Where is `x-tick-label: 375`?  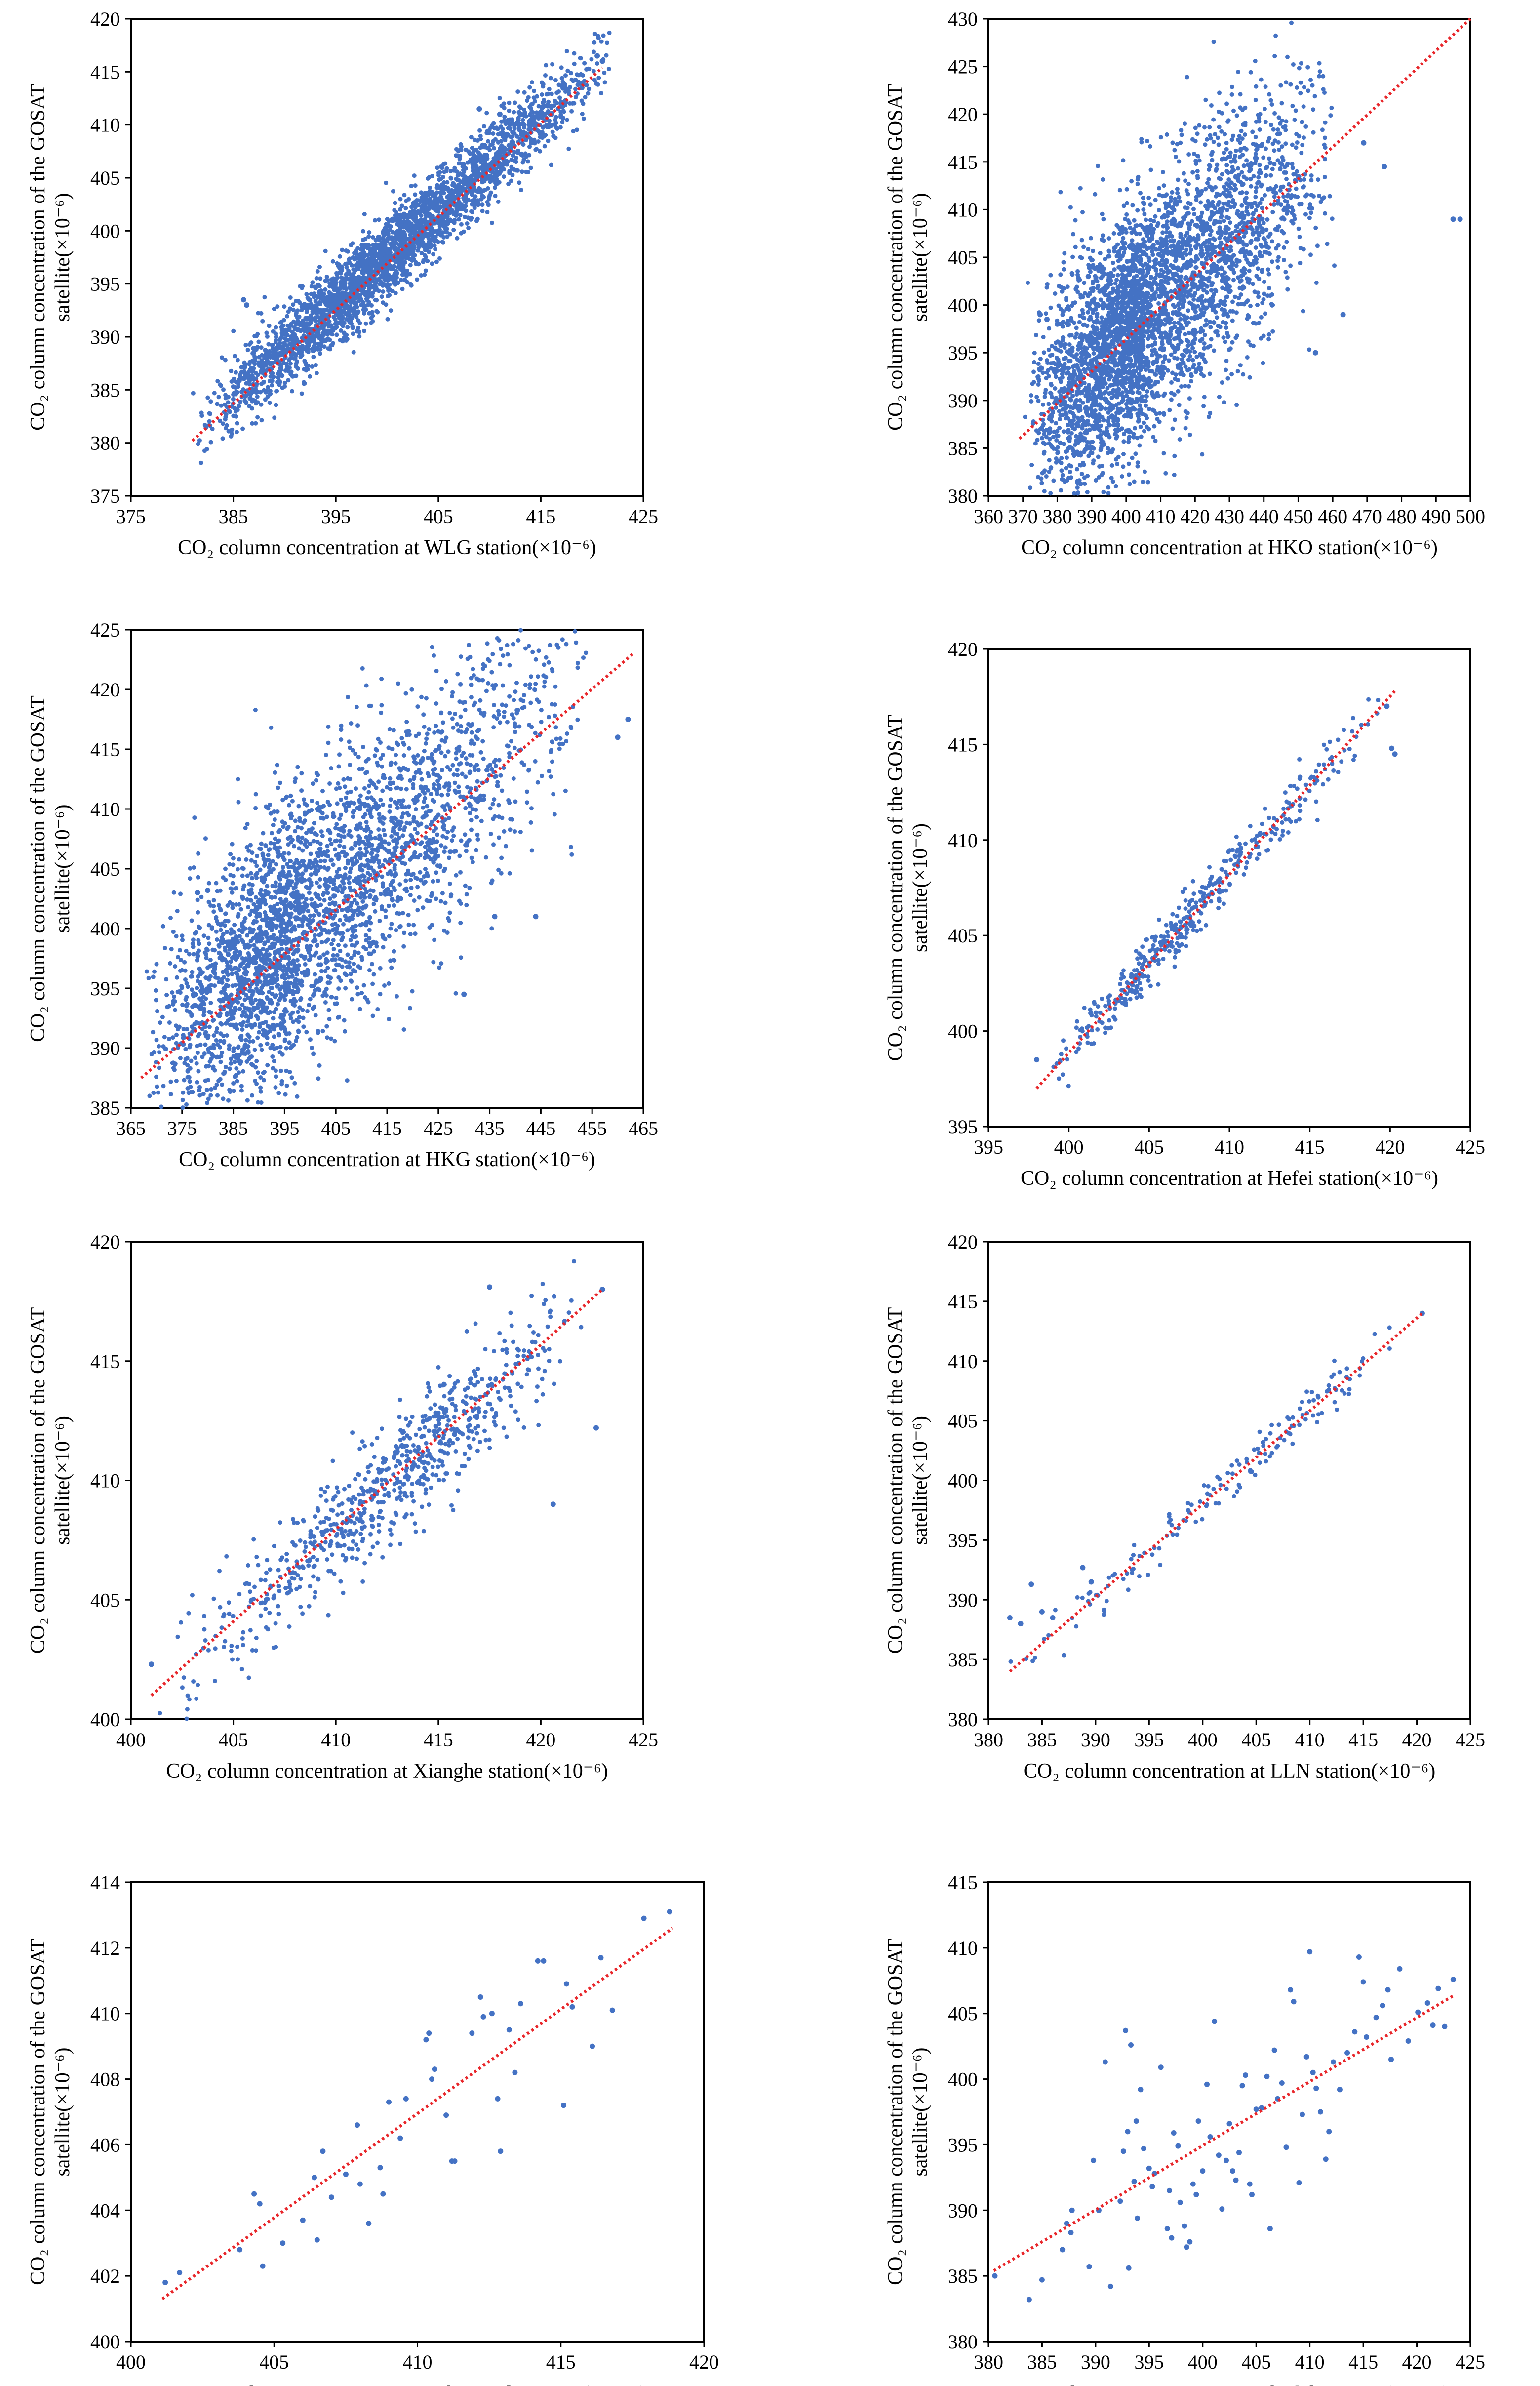
x-tick-label: 375 is located at coordinates (131, 516).